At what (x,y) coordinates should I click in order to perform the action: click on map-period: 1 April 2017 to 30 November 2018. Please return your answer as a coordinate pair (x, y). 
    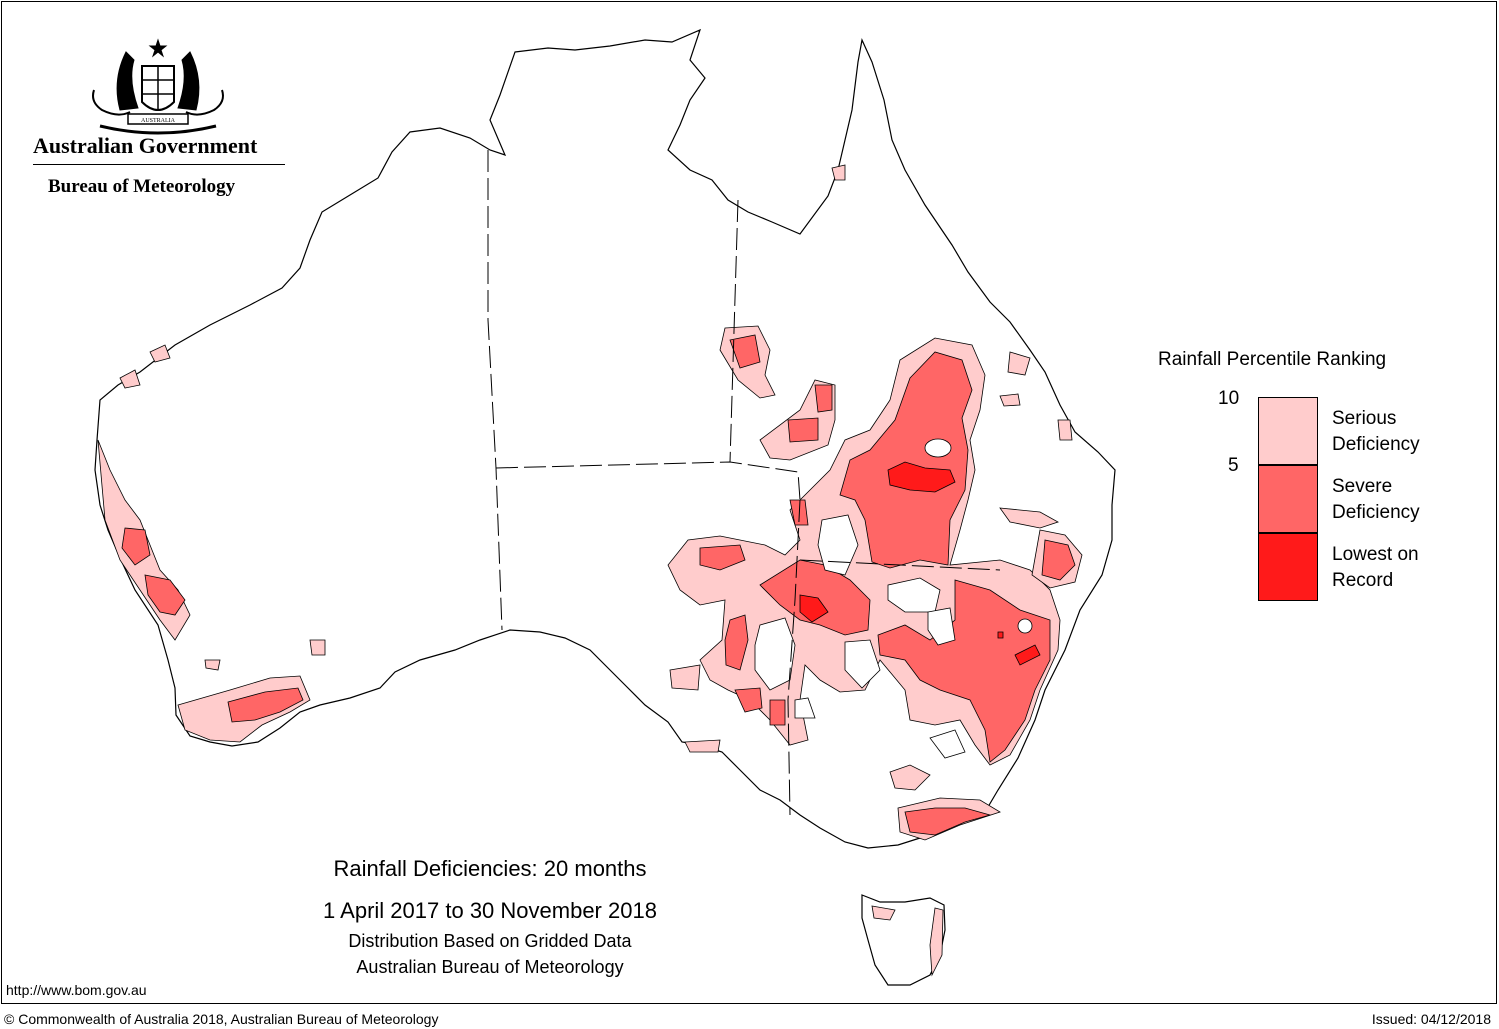
    Looking at the image, I should click on (490, 910).